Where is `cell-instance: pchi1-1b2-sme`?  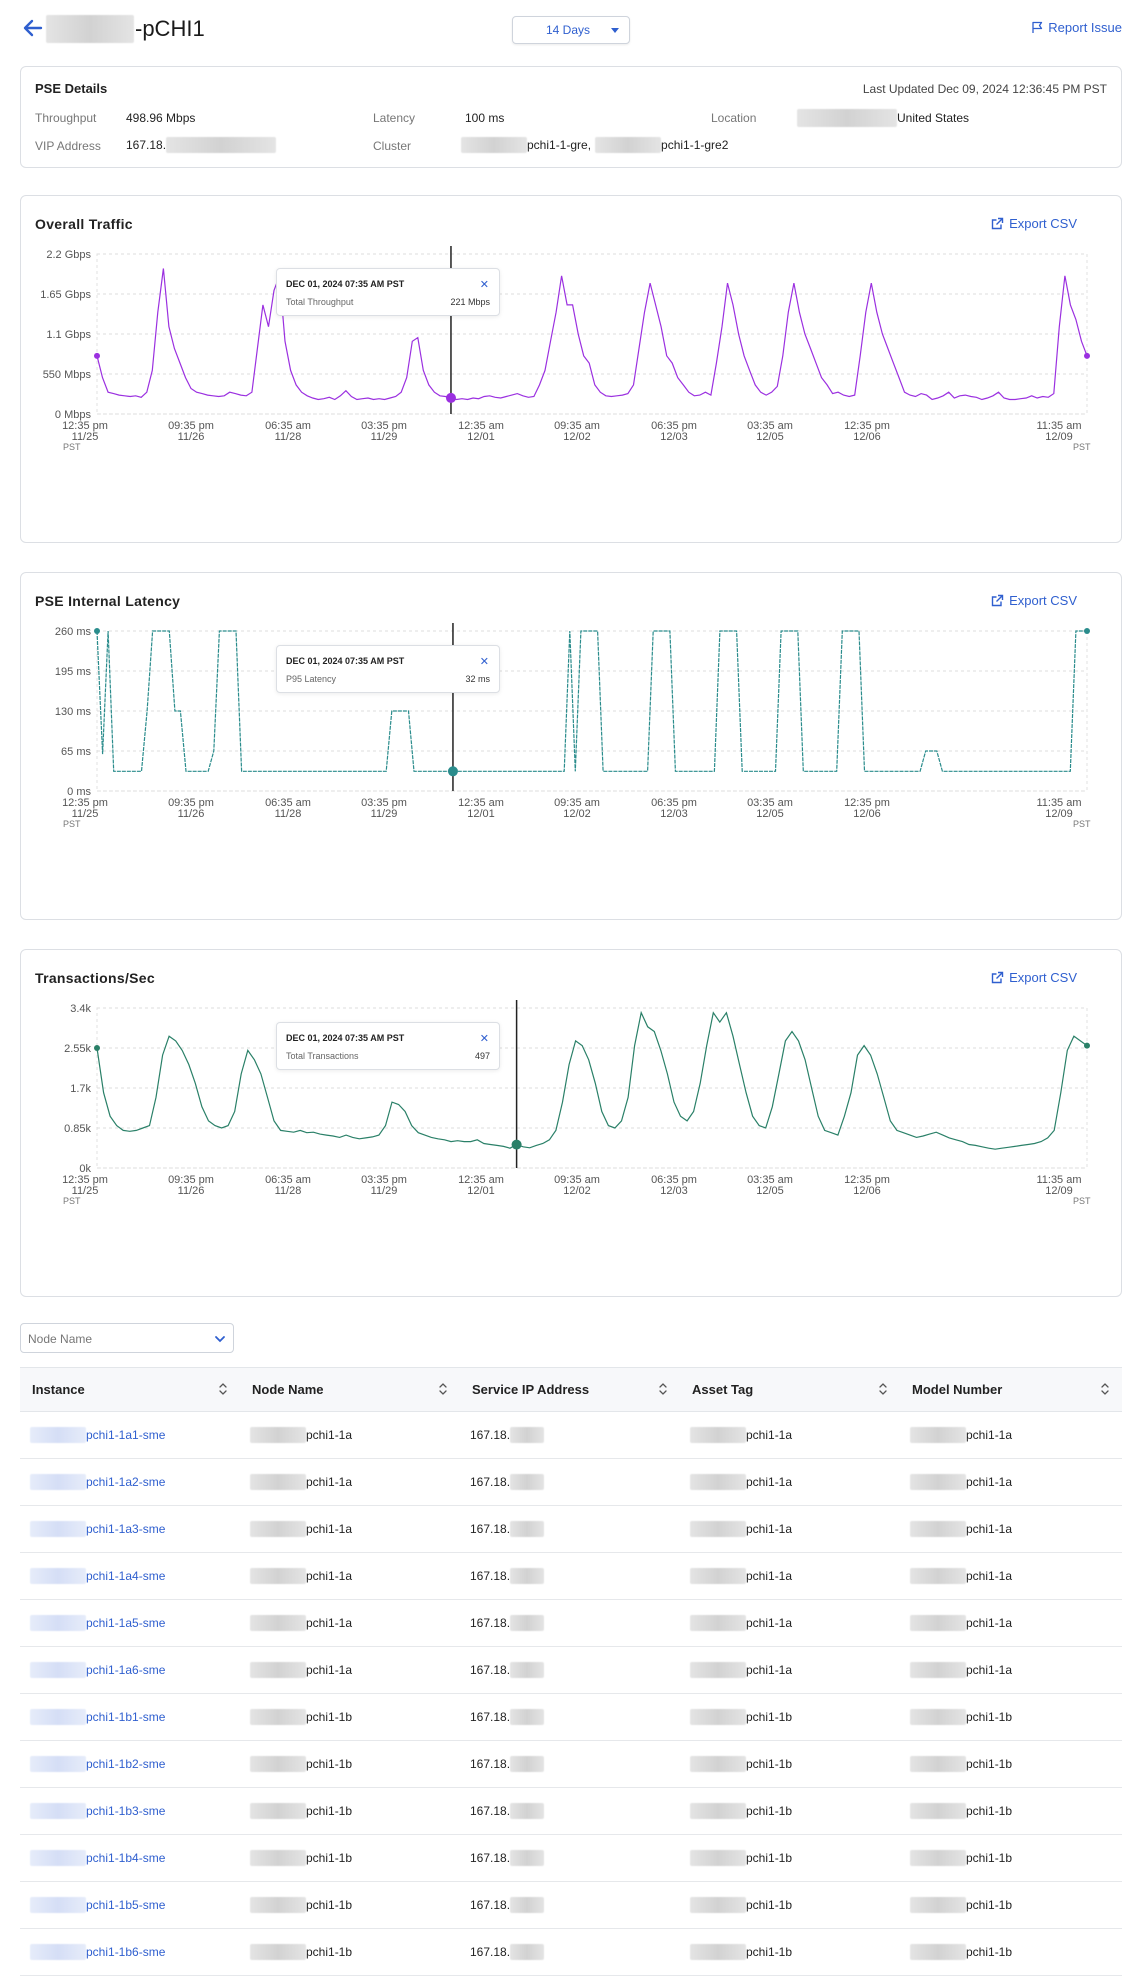
cell-instance: pchi1-1b2-sme is located at coordinates (130, 1764).